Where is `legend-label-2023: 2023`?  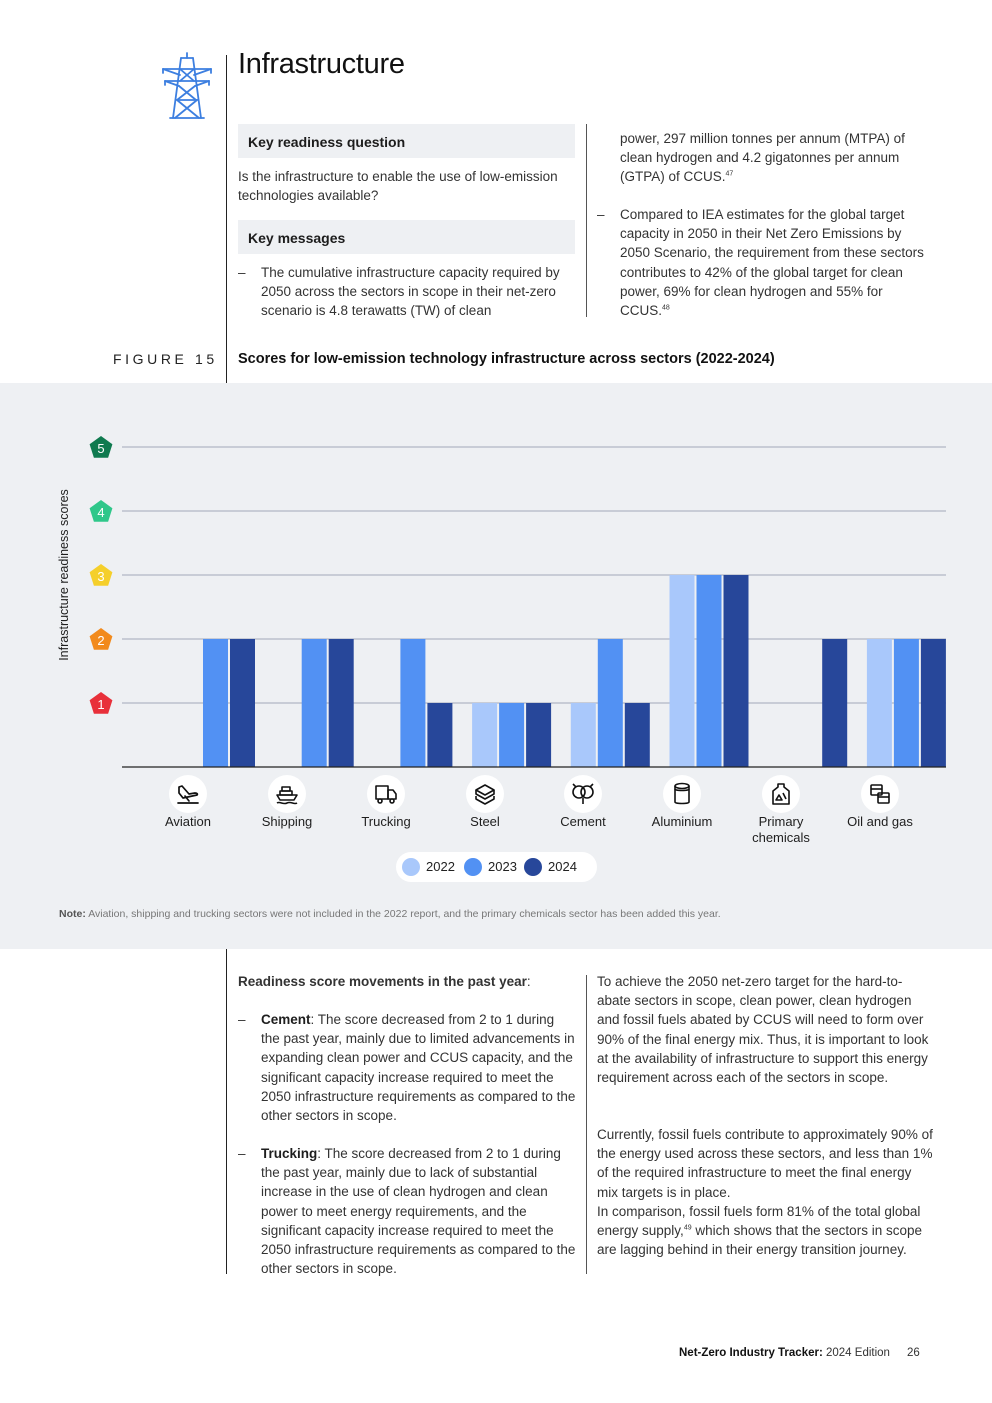 legend-label-2023: 2023 is located at coordinates (502, 866).